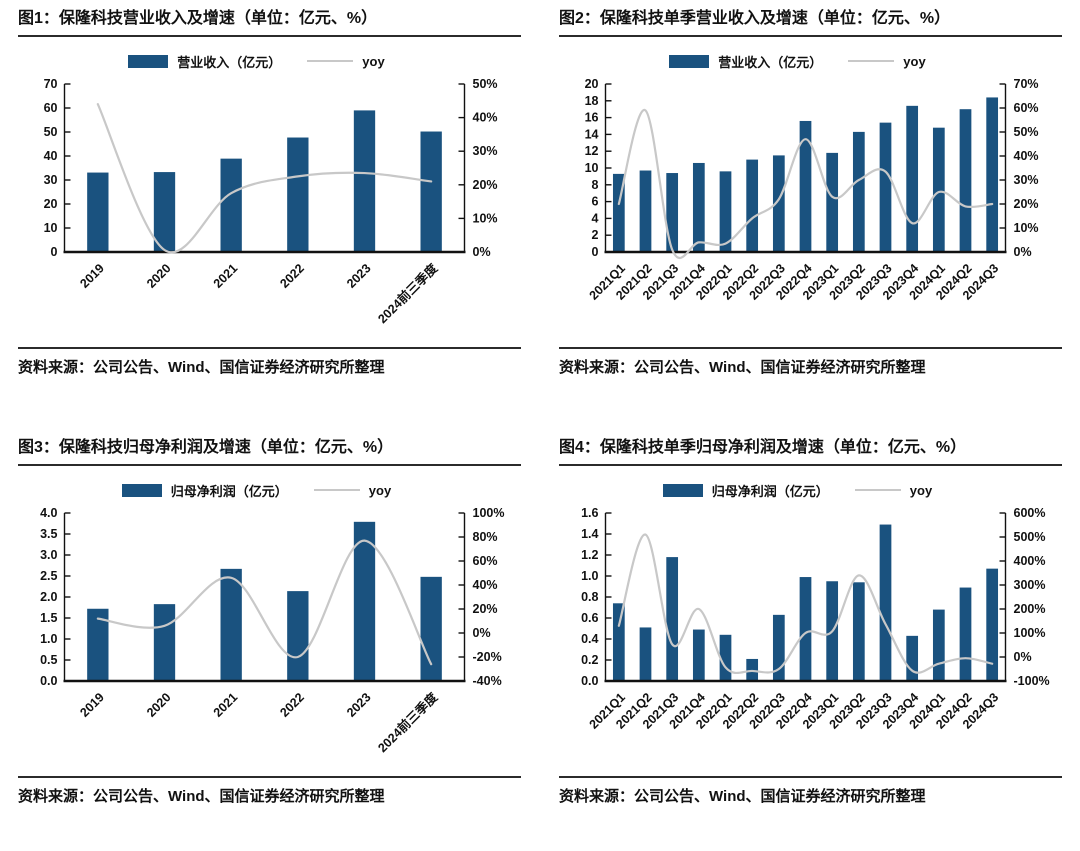 The width and height of the screenshot is (1080, 851). What do you see at coordinates (763, 447) in the screenshot?
I see `fig4-title: 图4：保隆科技单季归母净利润及增速（单位：亿元、%）` at bounding box center [763, 447].